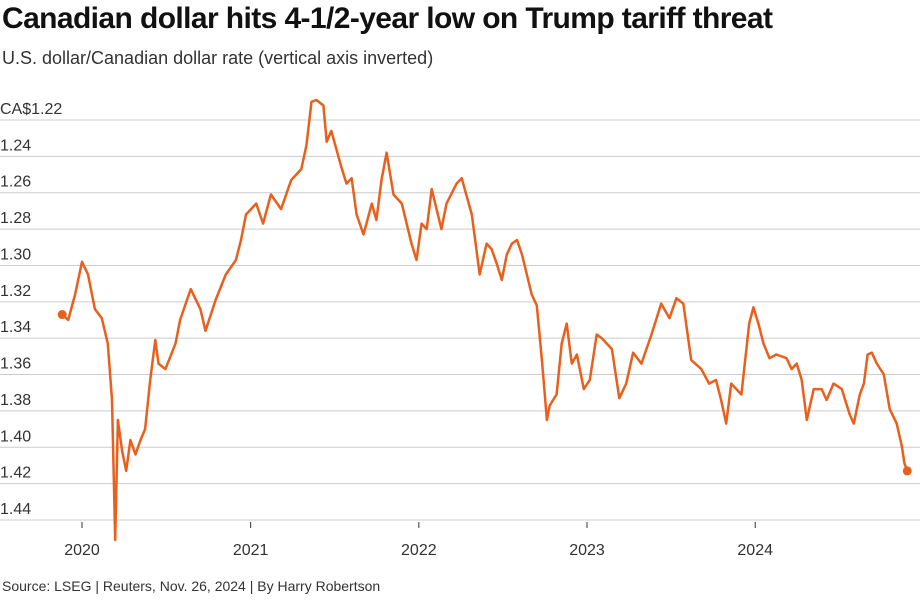 This screenshot has height=600, width=920. What do you see at coordinates (82, 550) in the screenshot?
I see `x-tick-label: 2020` at bounding box center [82, 550].